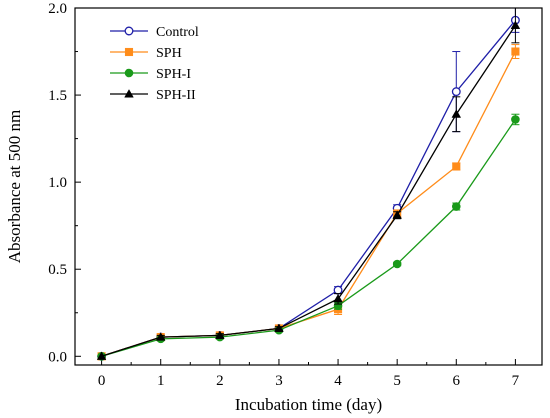  I want to click on x-tick-label: 0, so click(102, 381).